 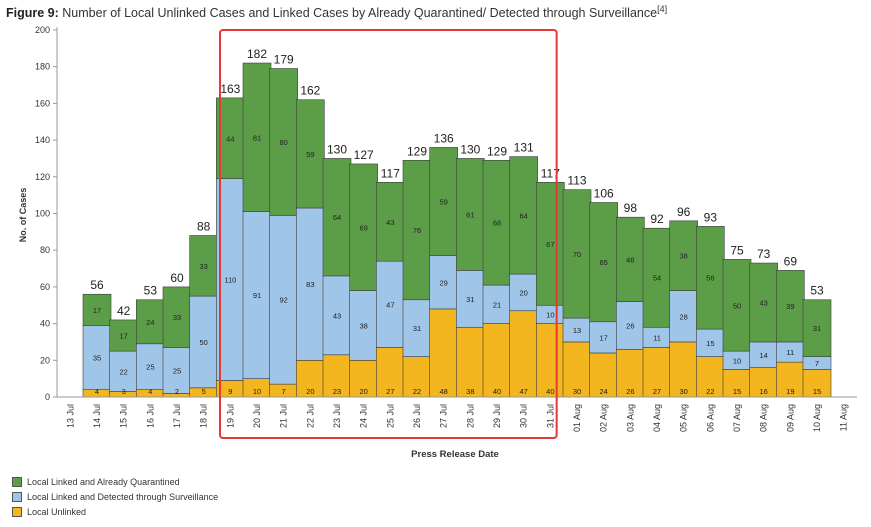 What do you see at coordinates (363, 325) in the screenshot?
I see `segment-label-surveillance: 38` at bounding box center [363, 325].